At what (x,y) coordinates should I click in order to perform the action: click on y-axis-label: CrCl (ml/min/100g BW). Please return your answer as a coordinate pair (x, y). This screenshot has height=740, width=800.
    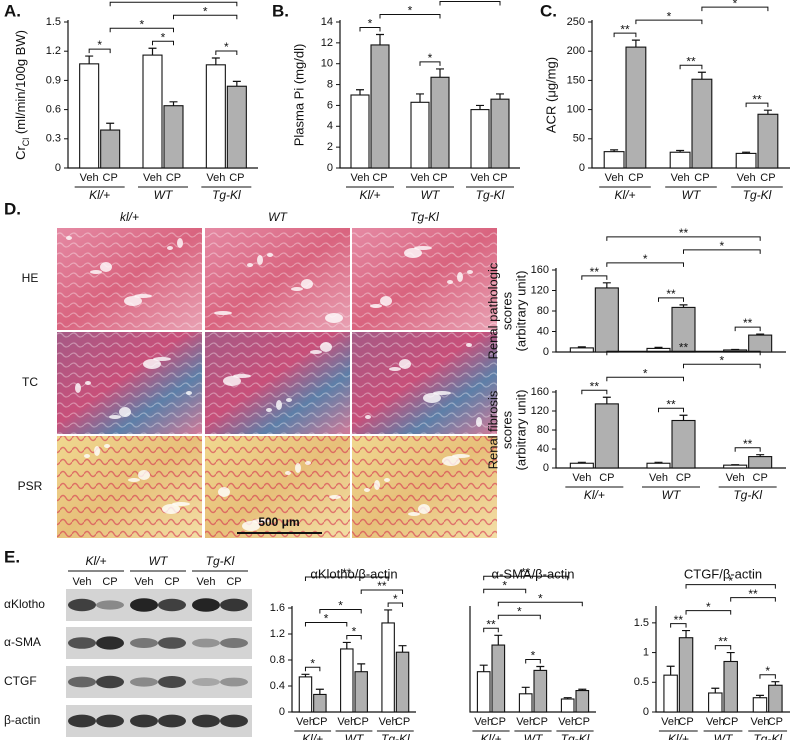
    Looking at the image, I should click on (22, 95).